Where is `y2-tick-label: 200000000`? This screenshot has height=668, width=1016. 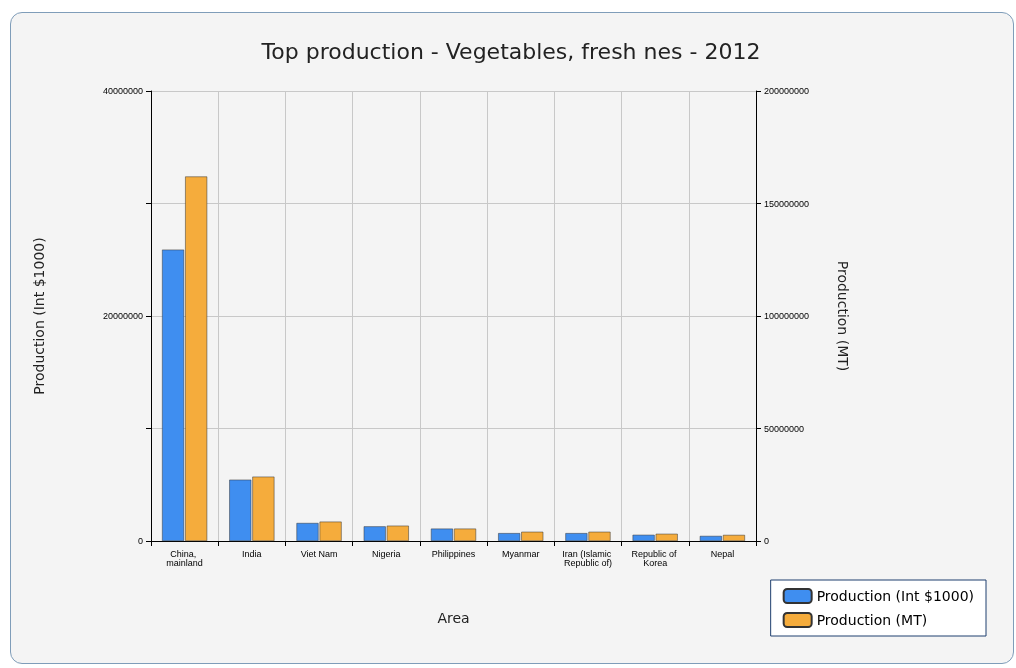 y2-tick-label: 200000000 is located at coordinates (787, 91).